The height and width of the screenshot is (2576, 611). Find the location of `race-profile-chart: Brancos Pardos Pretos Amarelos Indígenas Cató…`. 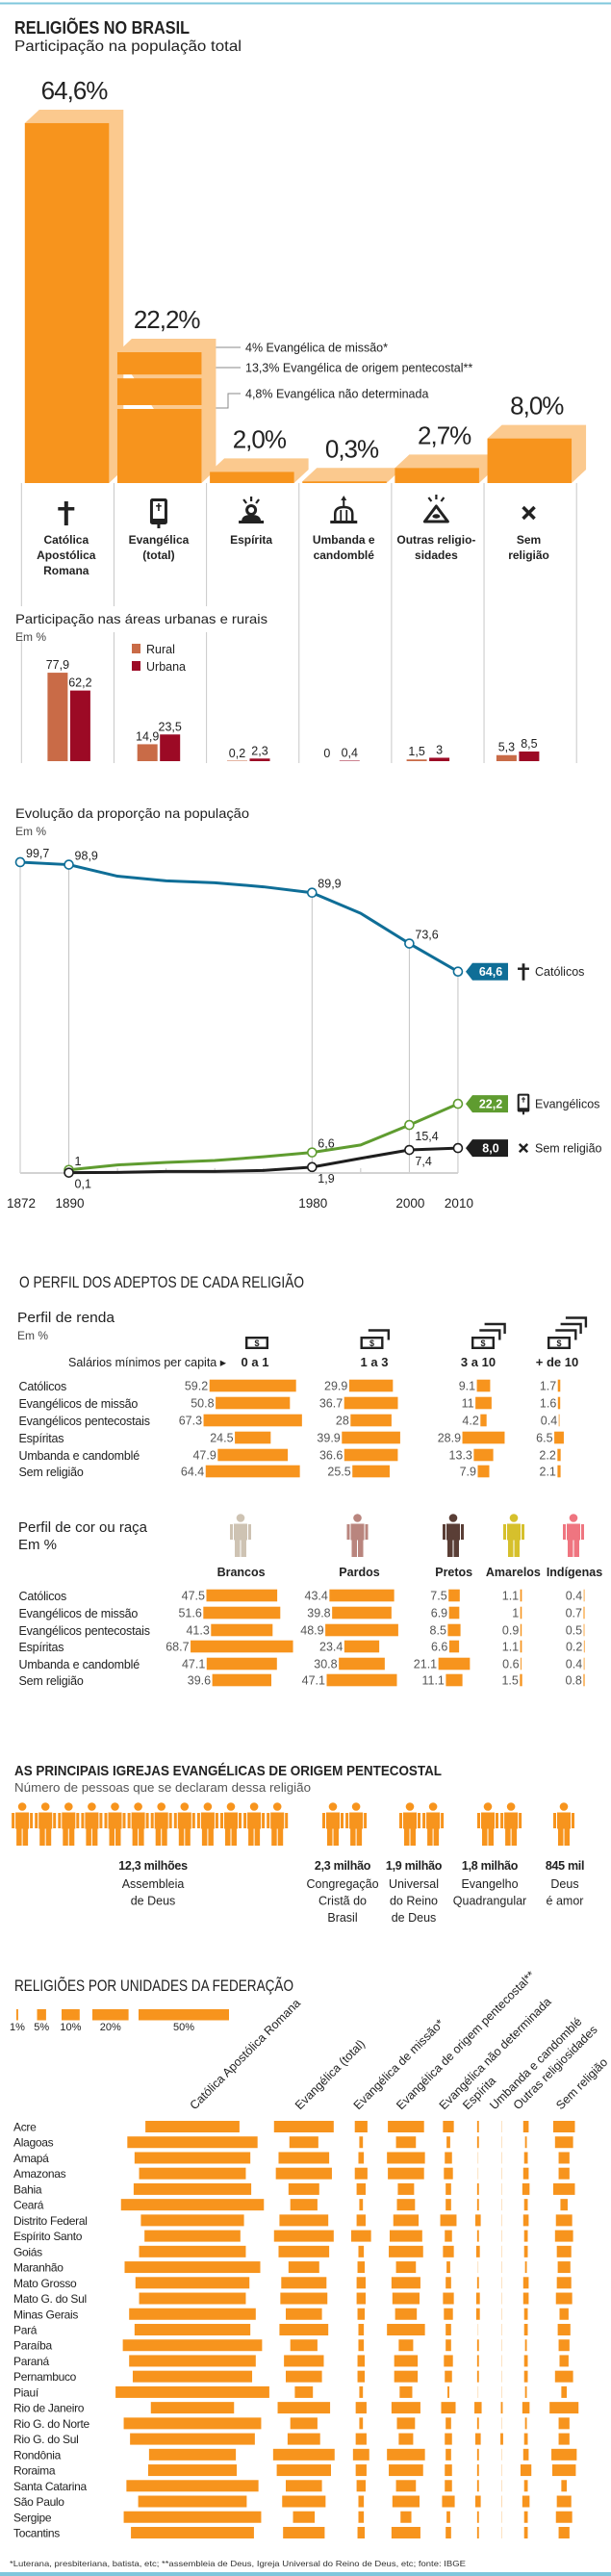

race-profile-chart: Brancos Pardos Pretos Amarelos Indígenas Cató… is located at coordinates (310, 1601).